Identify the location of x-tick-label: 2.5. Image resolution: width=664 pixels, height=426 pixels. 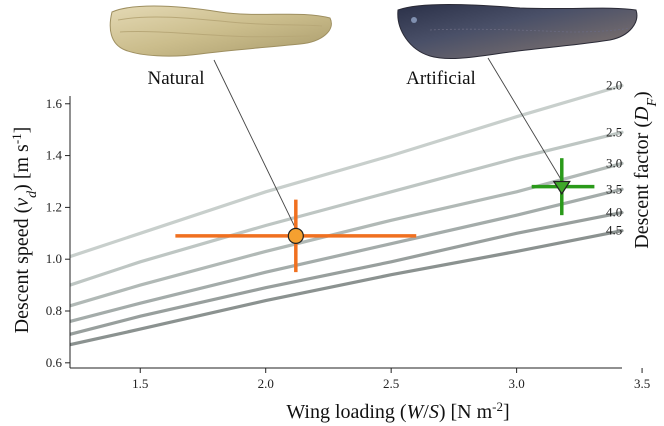
(391, 383).